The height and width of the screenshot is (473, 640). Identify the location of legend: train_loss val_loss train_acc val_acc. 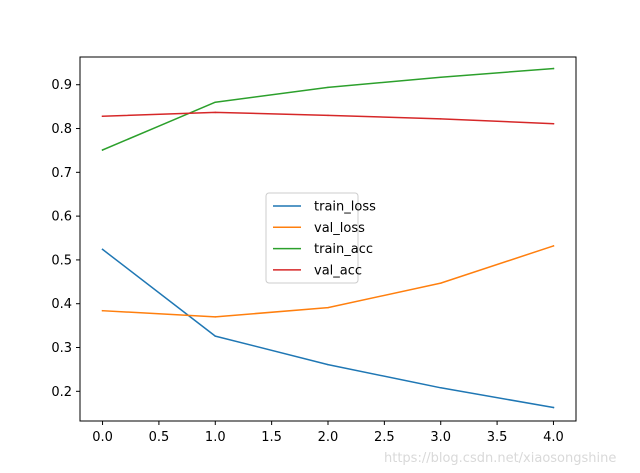
(320, 238).